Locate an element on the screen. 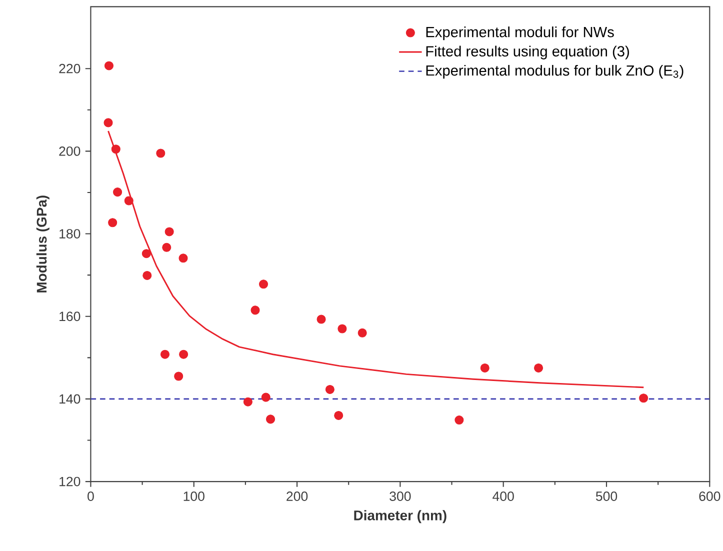  y-tick-label: 160 is located at coordinates (70, 317).